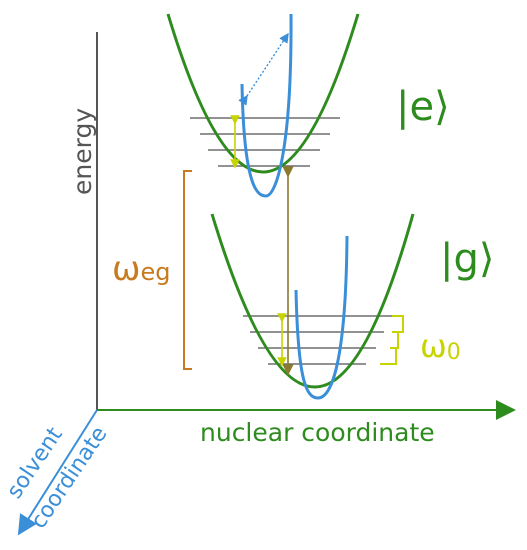  Describe the element at coordinates (187, 270) in the screenshot. I see `omega-eg-bracket` at that location.